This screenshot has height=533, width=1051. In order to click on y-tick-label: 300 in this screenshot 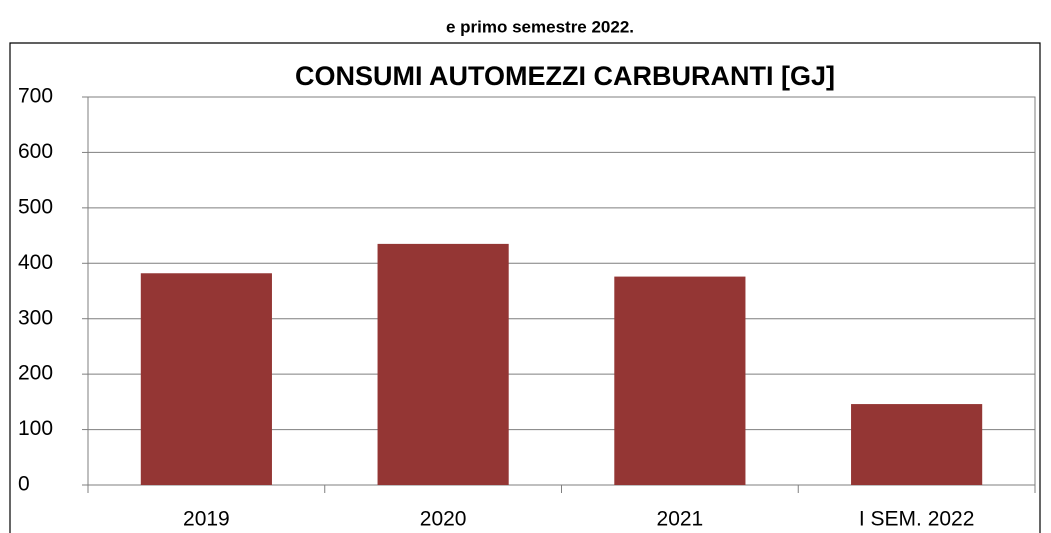, I will do `click(35, 317)`.